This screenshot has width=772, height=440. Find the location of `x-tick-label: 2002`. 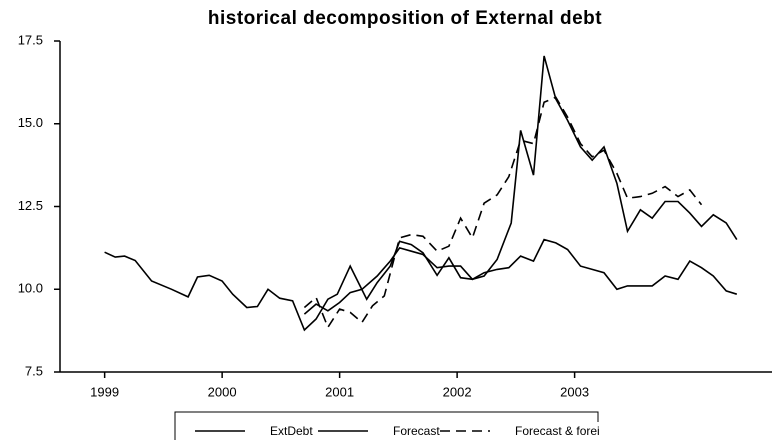

x-tick-label: 2002 is located at coordinates (457, 391).